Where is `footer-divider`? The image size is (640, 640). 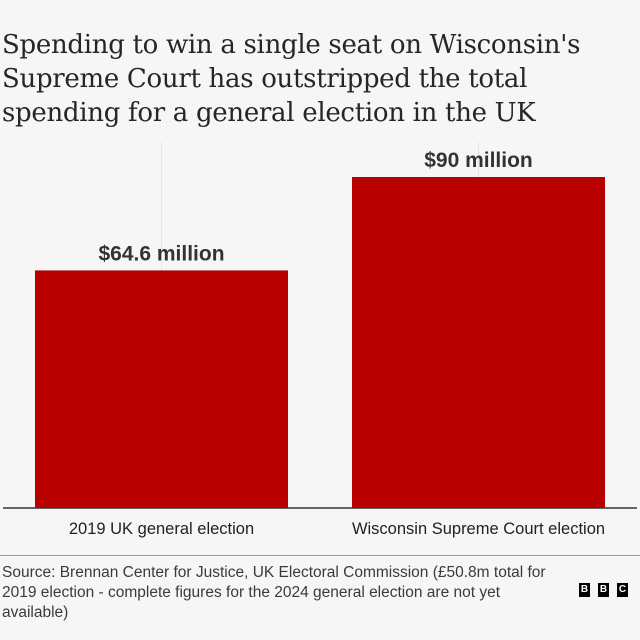 footer-divider is located at coordinates (320, 555).